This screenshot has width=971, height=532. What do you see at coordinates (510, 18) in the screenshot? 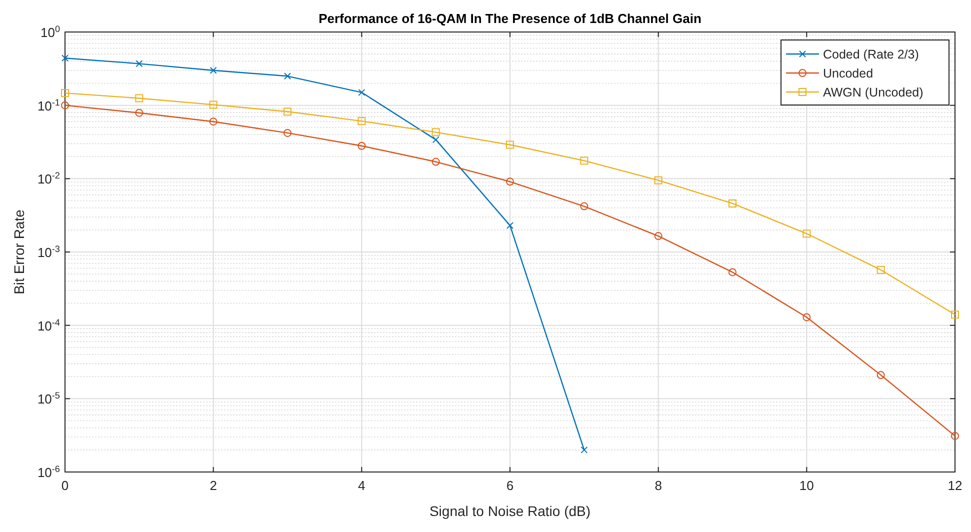
I see `chart-title: Performance of 16-QAM In The Presence of 1dB Channel Gain` at bounding box center [510, 18].